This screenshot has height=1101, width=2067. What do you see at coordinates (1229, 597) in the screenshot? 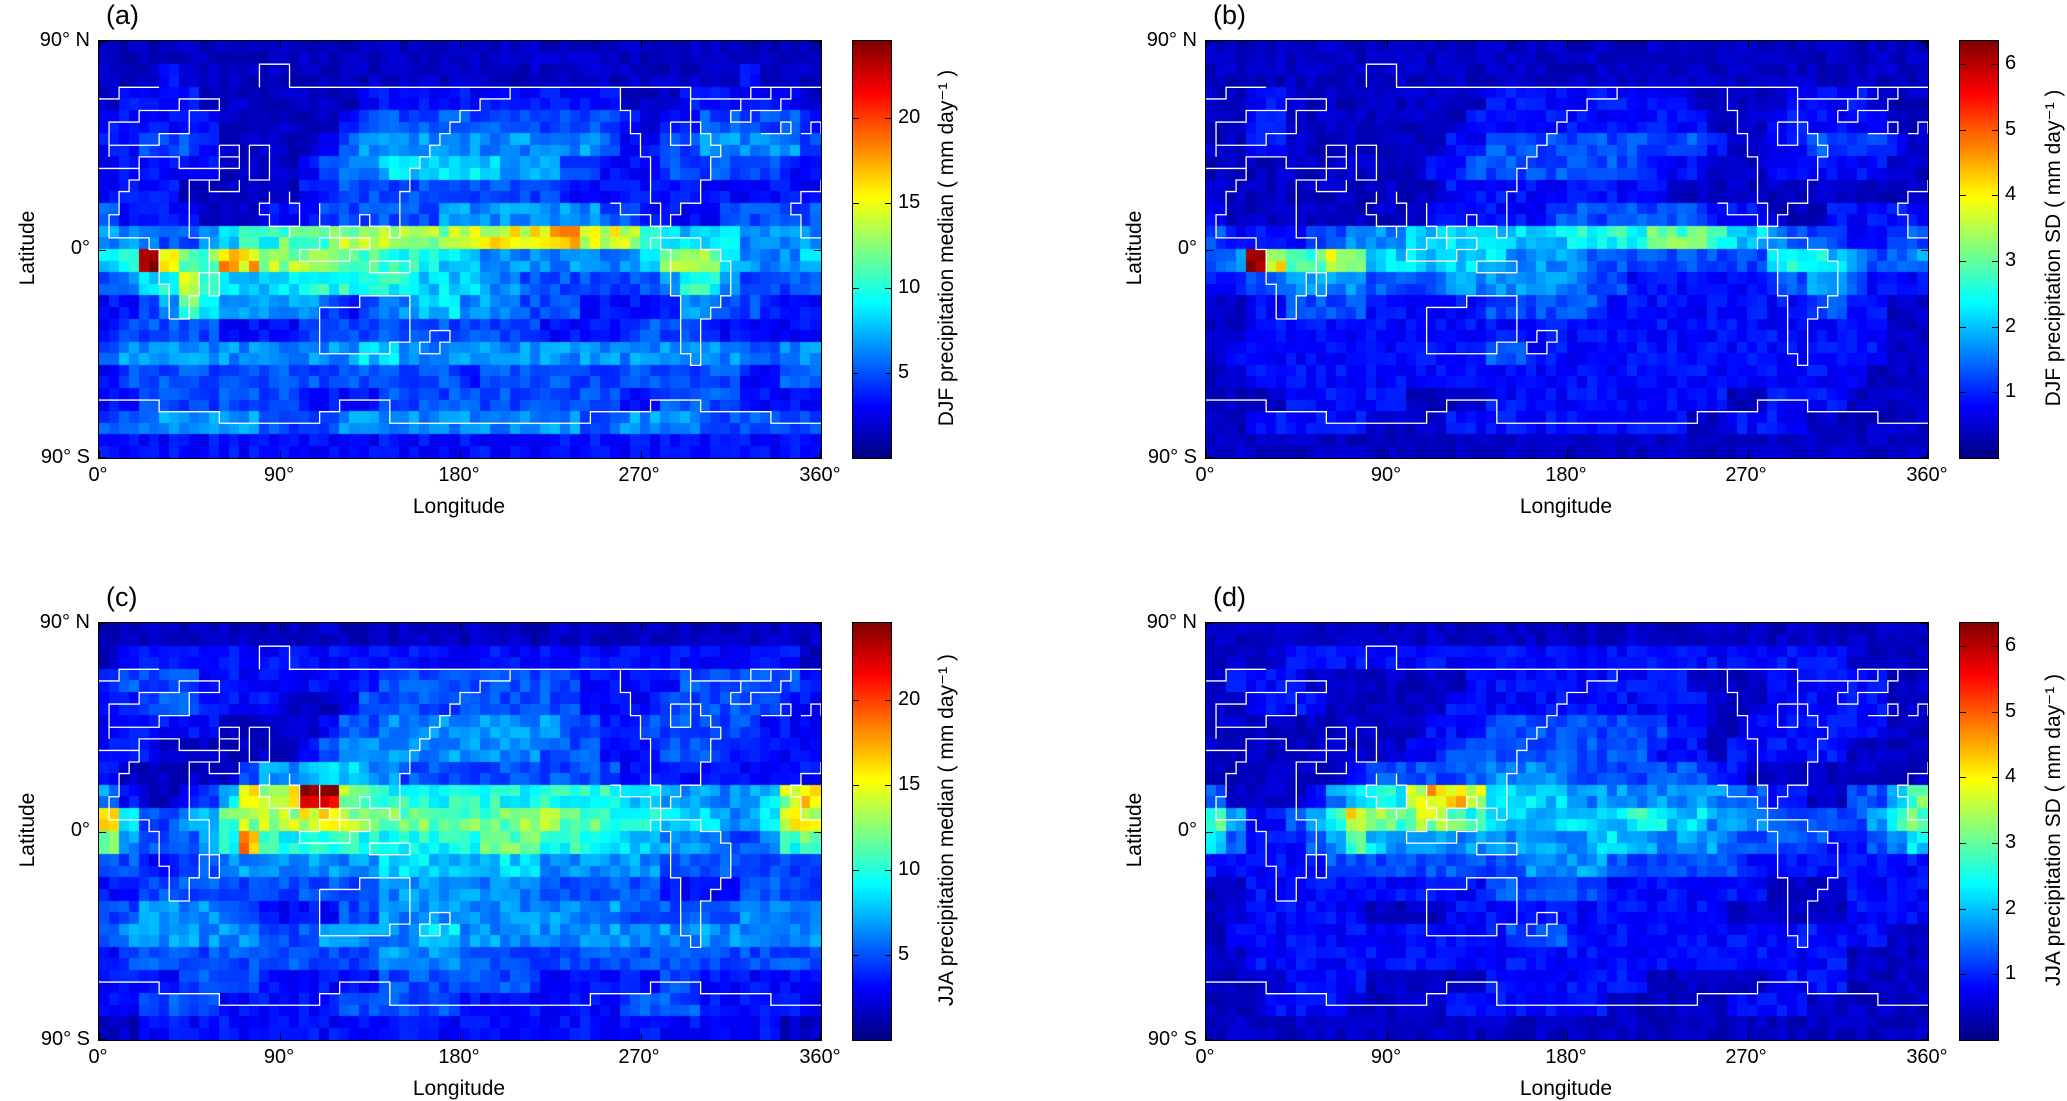
I see `panel-letter-d: (d)` at bounding box center [1229, 597].